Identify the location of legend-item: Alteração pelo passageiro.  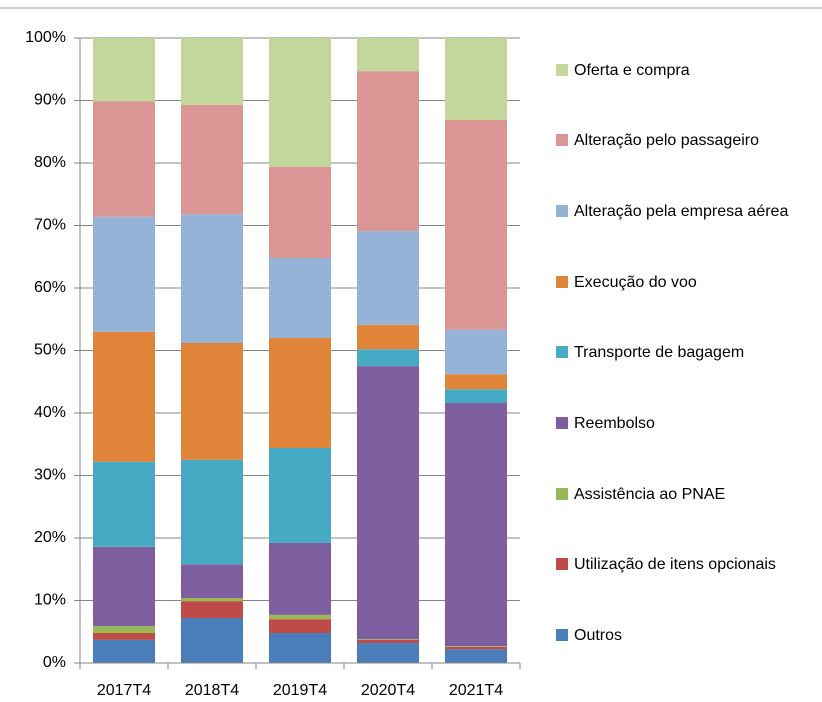
(687, 140).